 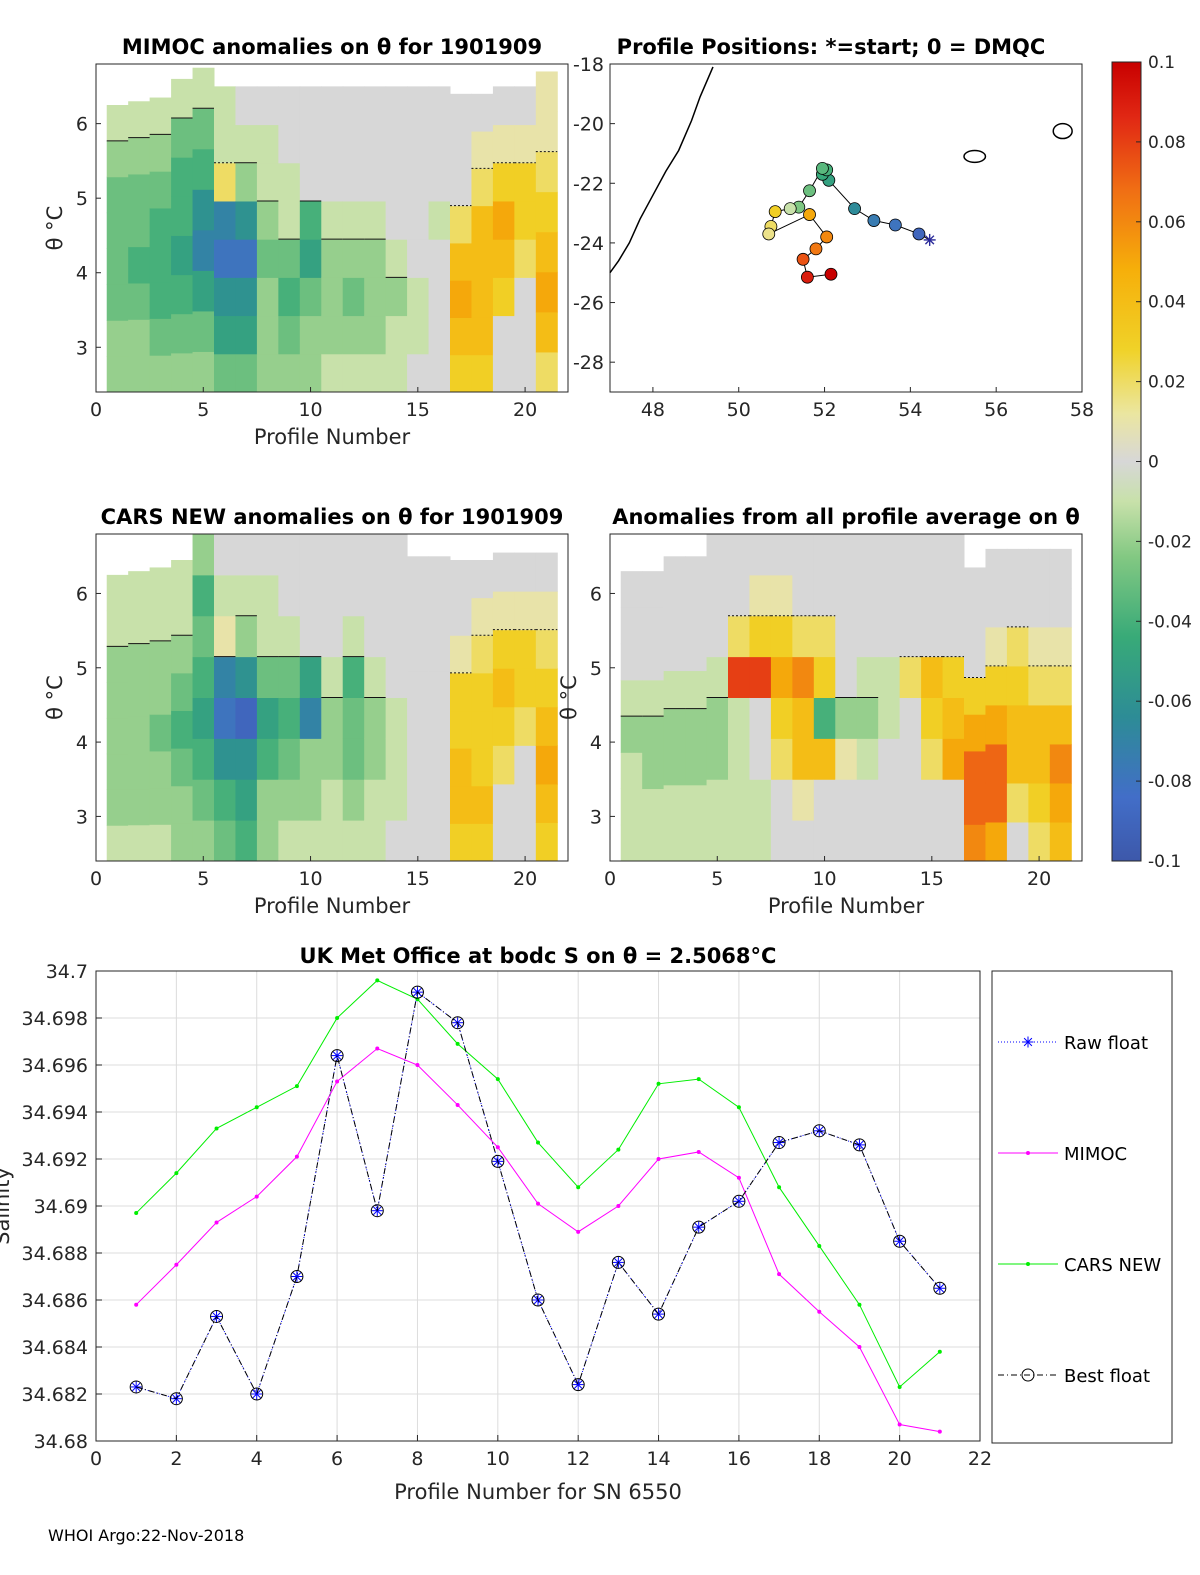 I want to click on salinity-xtick-label-8: 8, so click(x=417, y=1459).